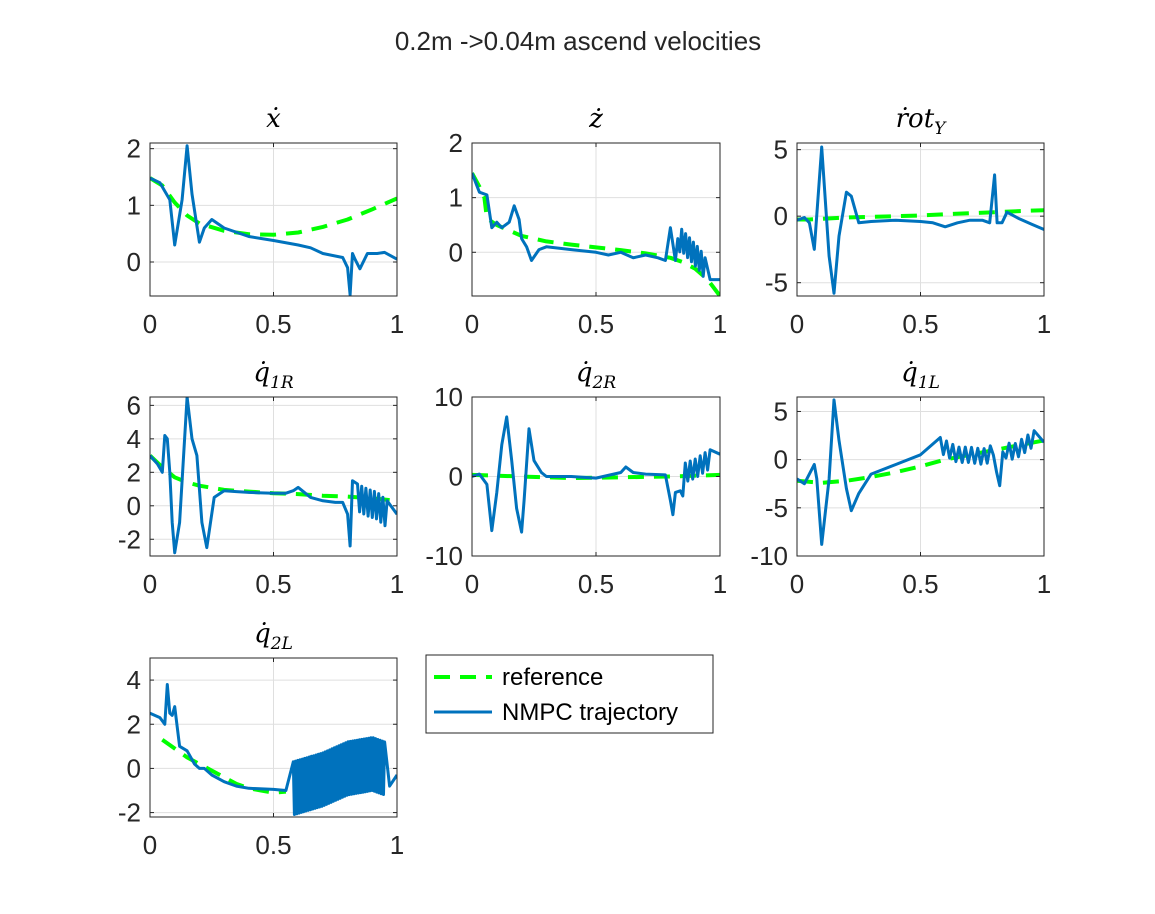  I want to click on legend-reference-label: reference, so click(552, 677).